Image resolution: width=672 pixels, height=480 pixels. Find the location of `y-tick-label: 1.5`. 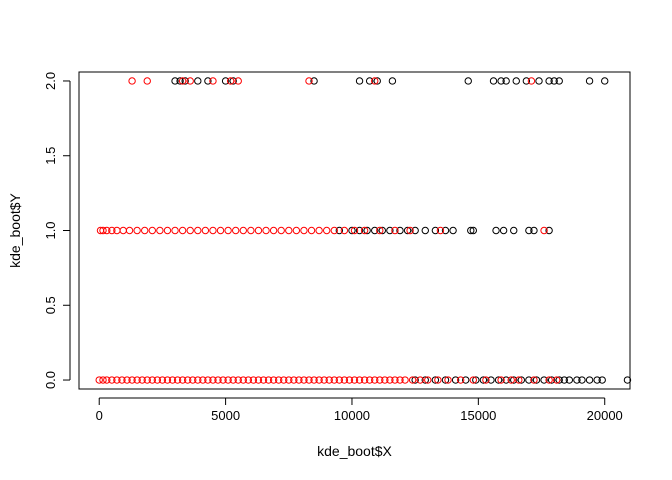

y-tick-label: 1.5 is located at coordinates (50, 156).